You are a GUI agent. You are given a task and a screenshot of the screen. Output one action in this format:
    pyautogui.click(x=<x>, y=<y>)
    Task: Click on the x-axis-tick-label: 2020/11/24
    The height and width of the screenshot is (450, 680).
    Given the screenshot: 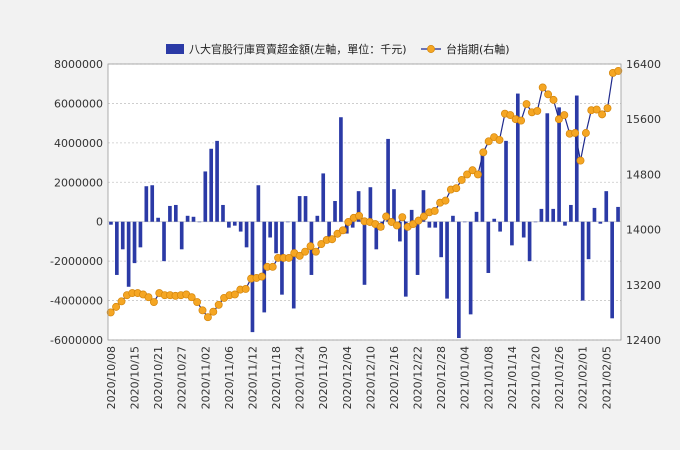 What is the action you would take?
    pyautogui.click(x=300, y=377)
    